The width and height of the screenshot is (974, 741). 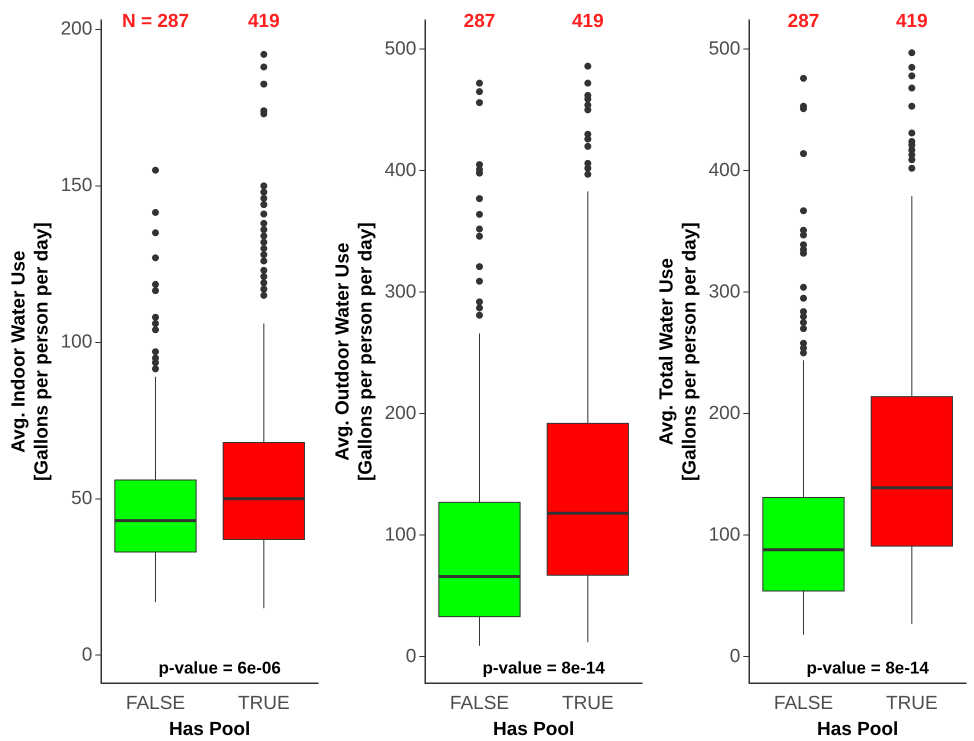 I want to click on annotation: N = 287, so click(x=156, y=21).